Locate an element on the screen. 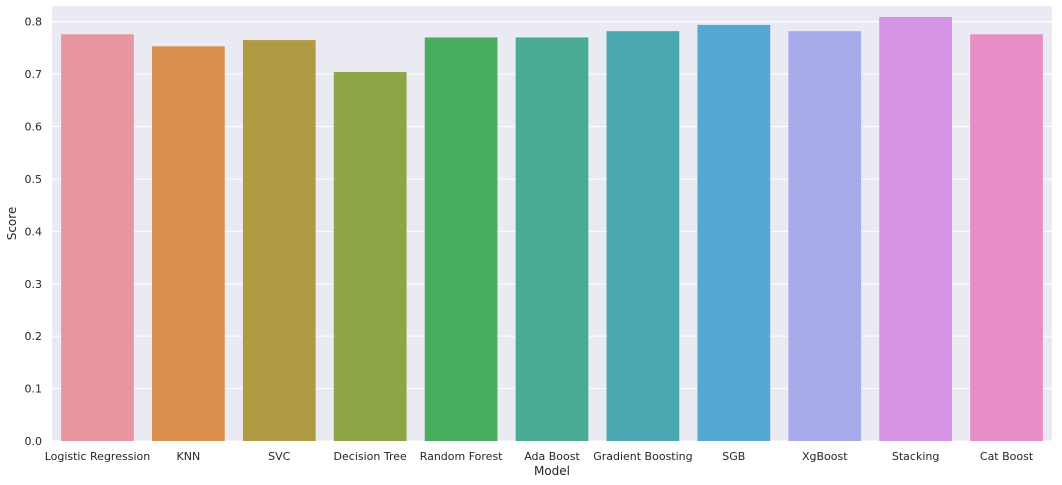 This screenshot has width=1062, height=485. x-tick-label: XgBoost is located at coordinates (825, 456).